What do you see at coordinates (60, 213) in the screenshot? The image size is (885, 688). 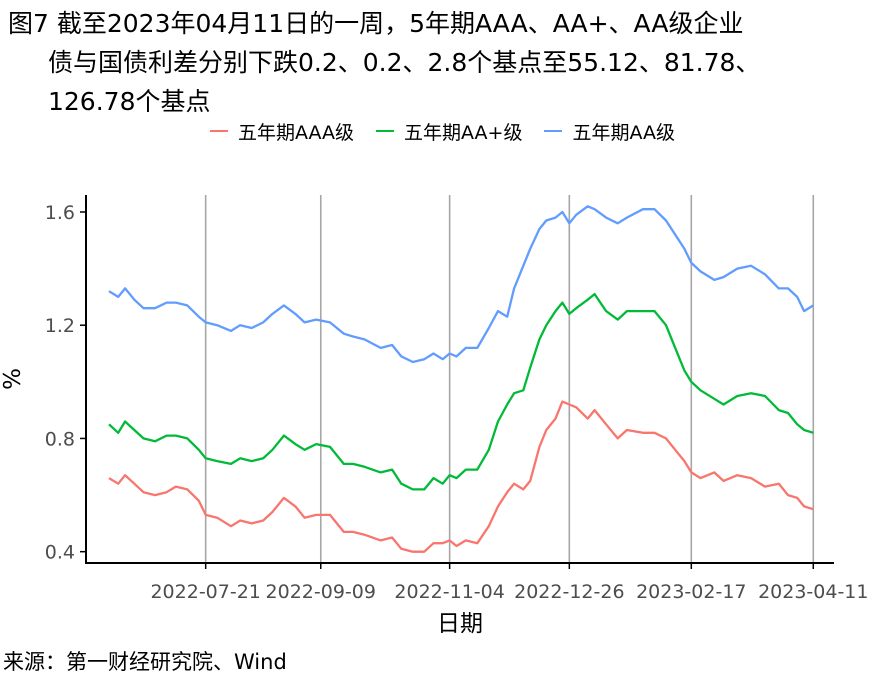 I see `y-tick-label-3: 1.6` at bounding box center [60, 213].